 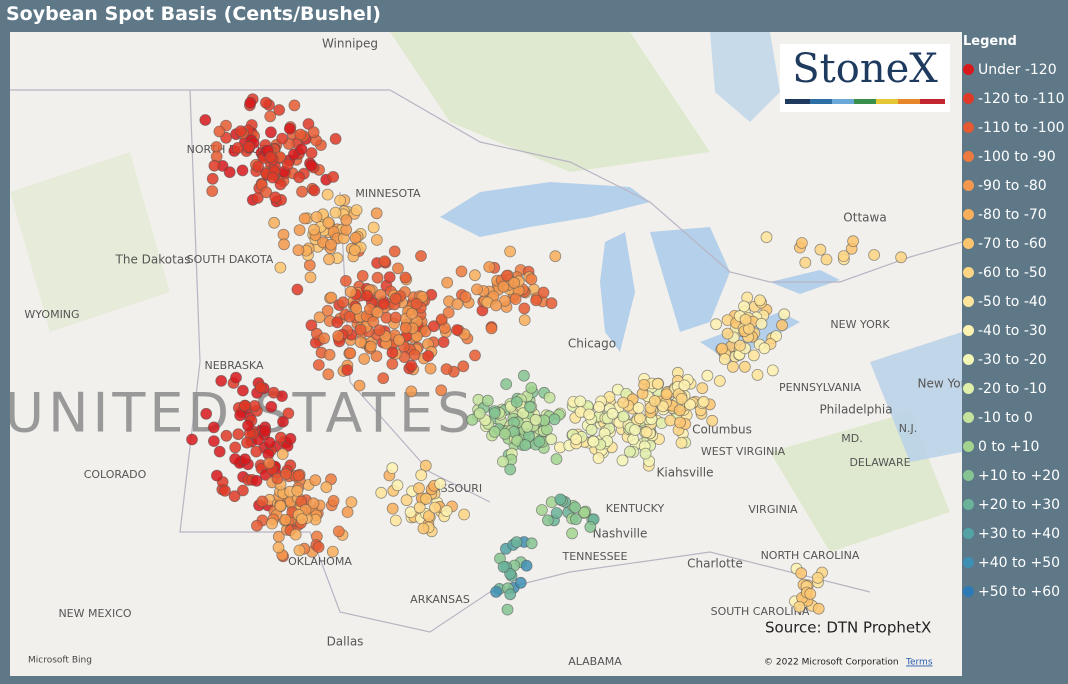 What do you see at coordinates (620, 534) in the screenshot?
I see `place-label: Nashville` at bounding box center [620, 534].